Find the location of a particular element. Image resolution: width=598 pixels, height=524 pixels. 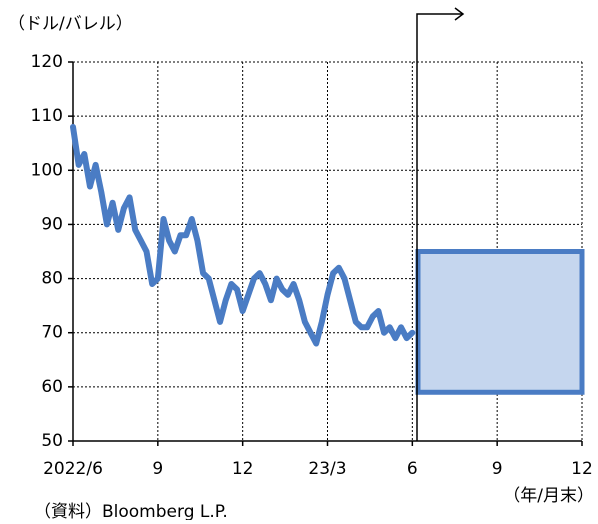

y-tick-label: 110 is located at coordinates (47, 116).